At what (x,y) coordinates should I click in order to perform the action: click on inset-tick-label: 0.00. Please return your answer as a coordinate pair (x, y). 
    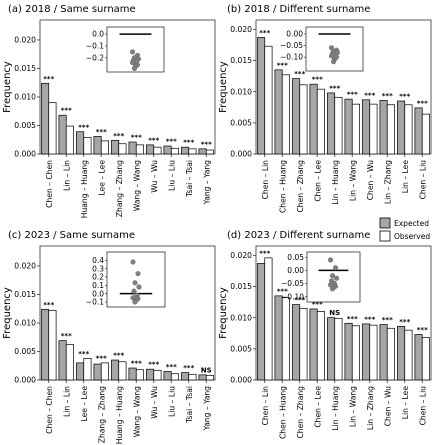
    Looking at the image, I should click on (295, 270).